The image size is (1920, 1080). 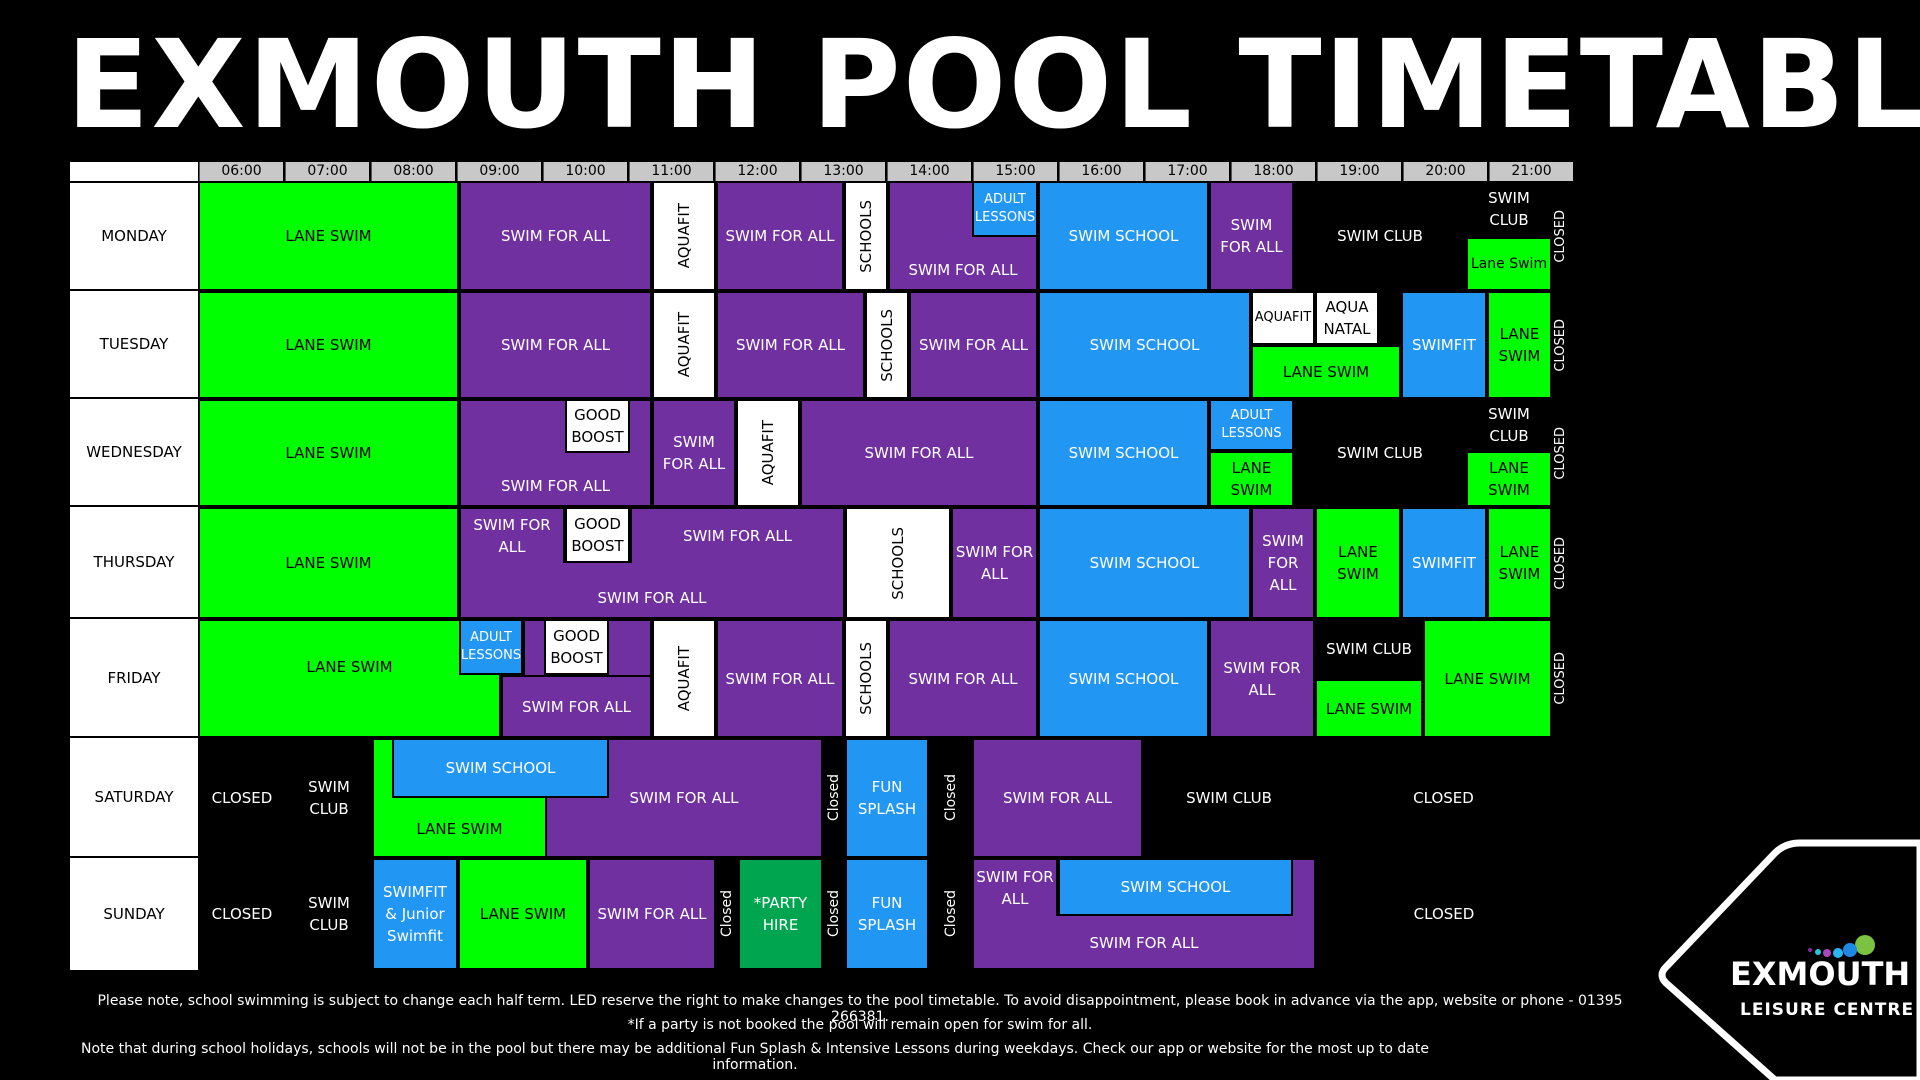 I want to click on time-0800: 08:00, so click(x=413, y=171).